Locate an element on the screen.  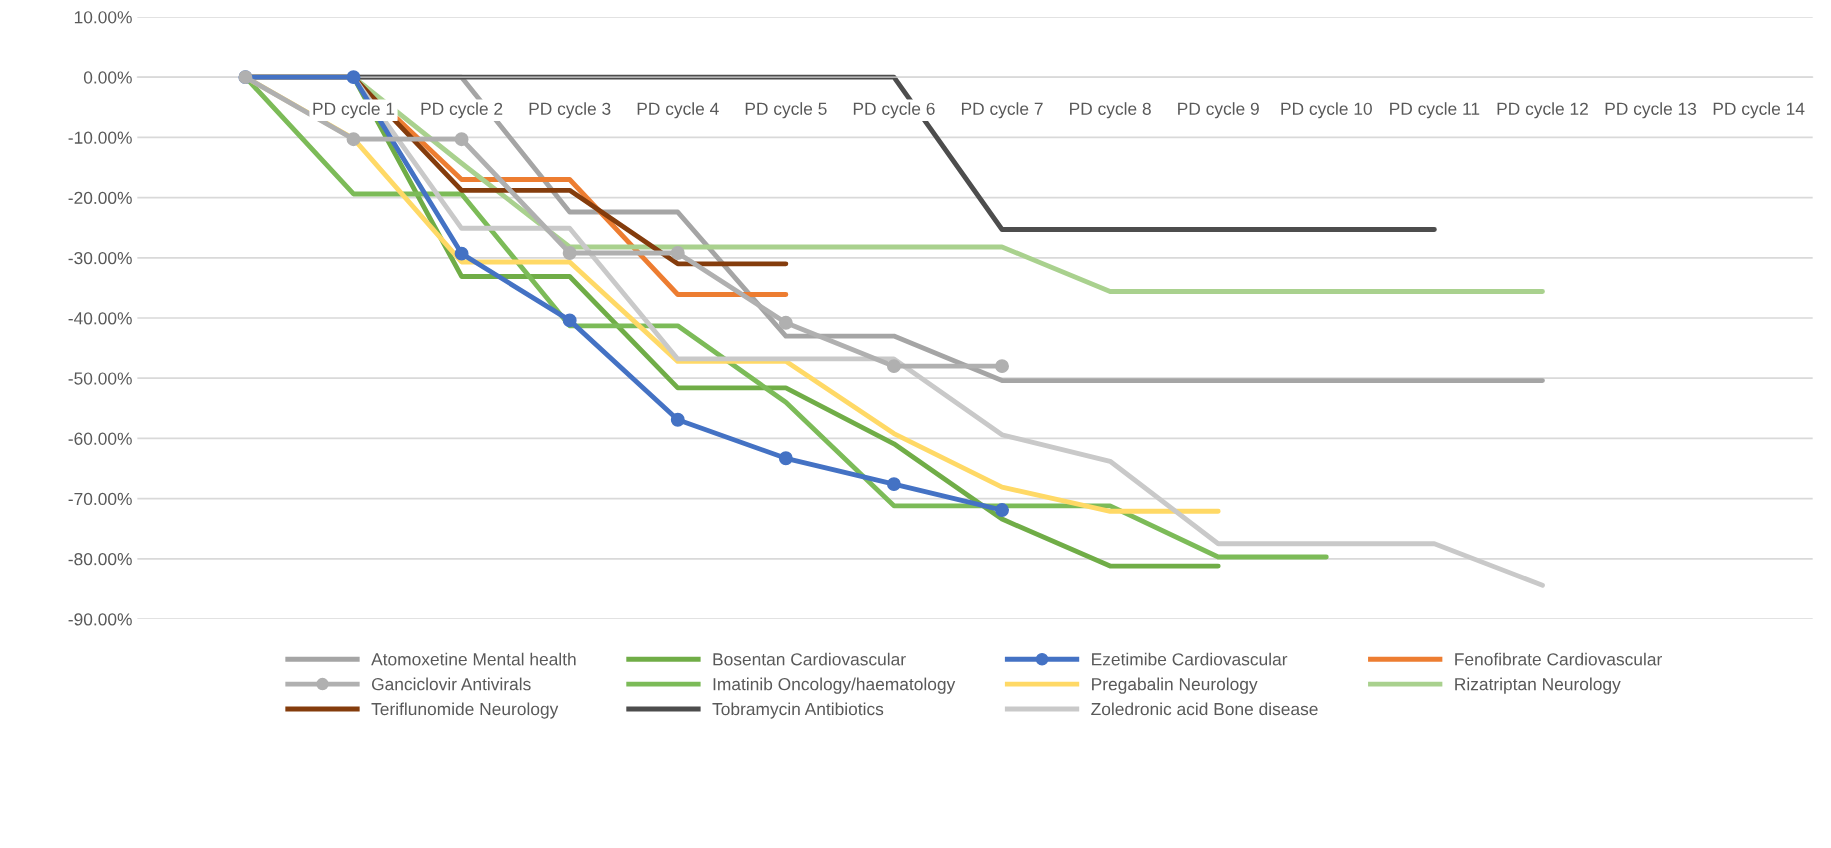
x-tick-label: PD cycle 4 is located at coordinates (678, 110).